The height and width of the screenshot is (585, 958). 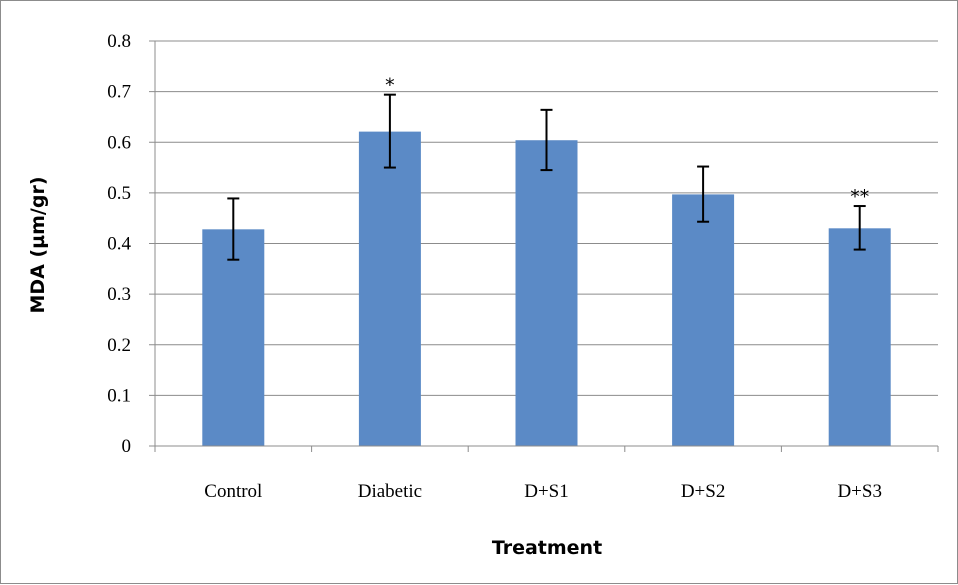 What do you see at coordinates (38, 244) in the screenshot?
I see `y-axis-title: MDA (µm/gr)` at bounding box center [38, 244].